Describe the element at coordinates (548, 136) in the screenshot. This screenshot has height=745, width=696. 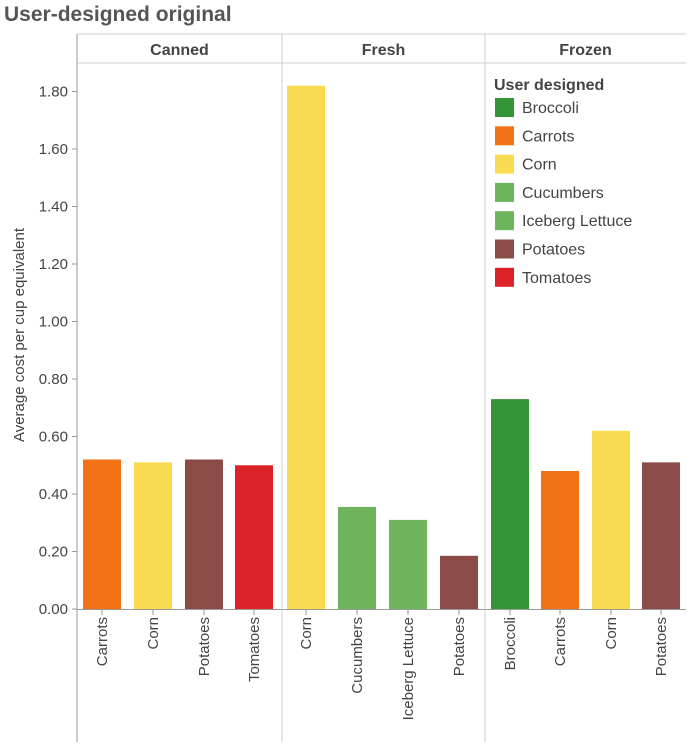
I see `legend-label: Carrots` at that location.